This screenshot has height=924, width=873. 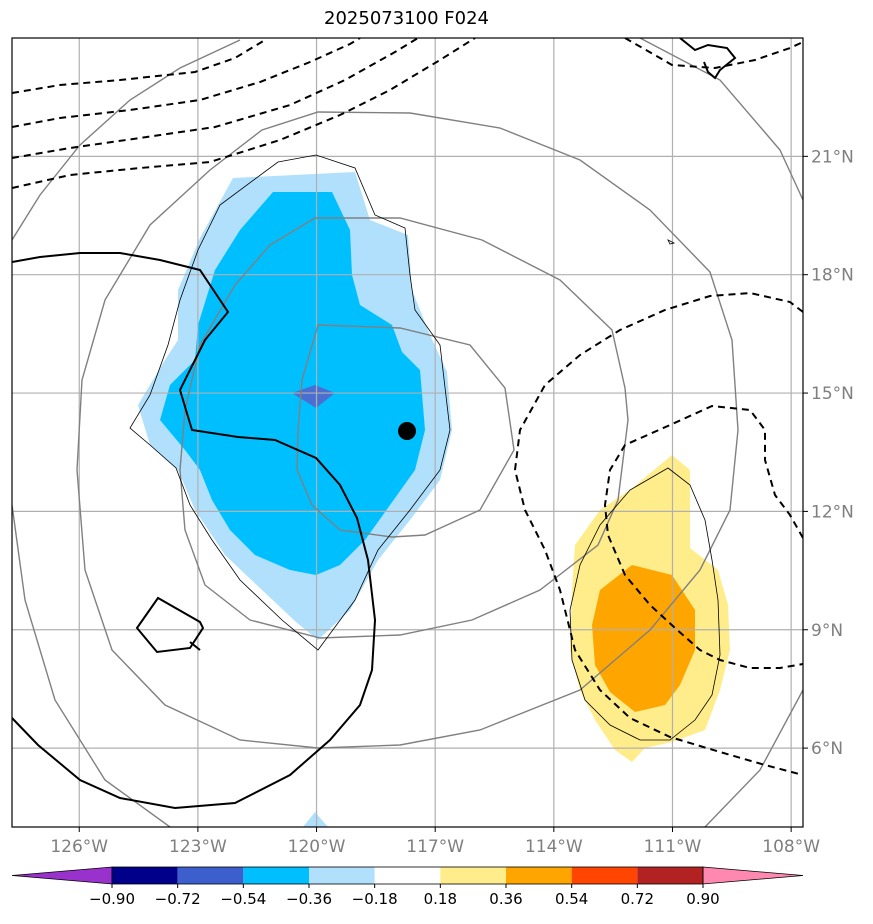 I want to click on lon-tick-label: 114°W, so click(x=554, y=847).